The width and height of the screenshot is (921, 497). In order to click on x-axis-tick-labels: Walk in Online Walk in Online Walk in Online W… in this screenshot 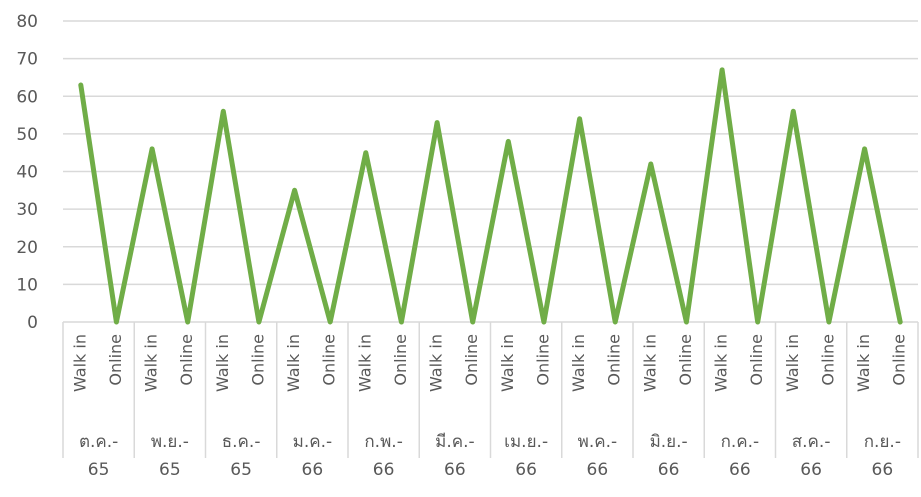, I will do `click(489, 363)`.